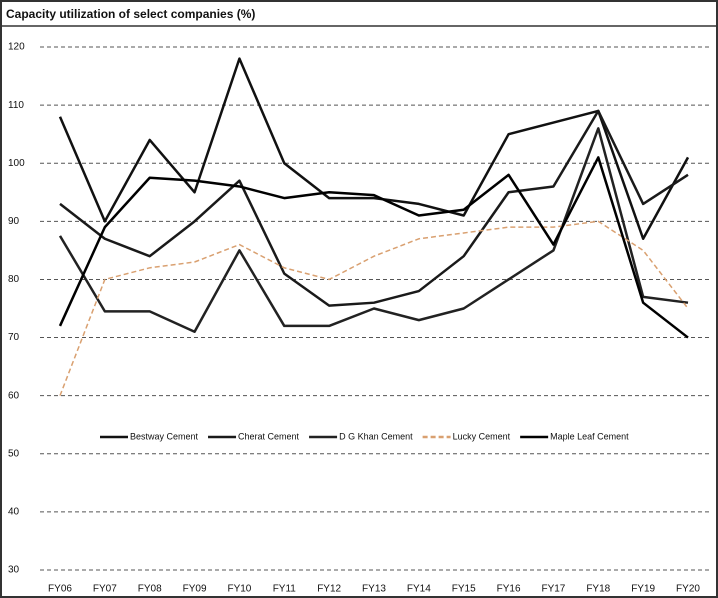 This screenshot has width=718, height=598. I want to click on x-tick-label: FY12, so click(329, 589).